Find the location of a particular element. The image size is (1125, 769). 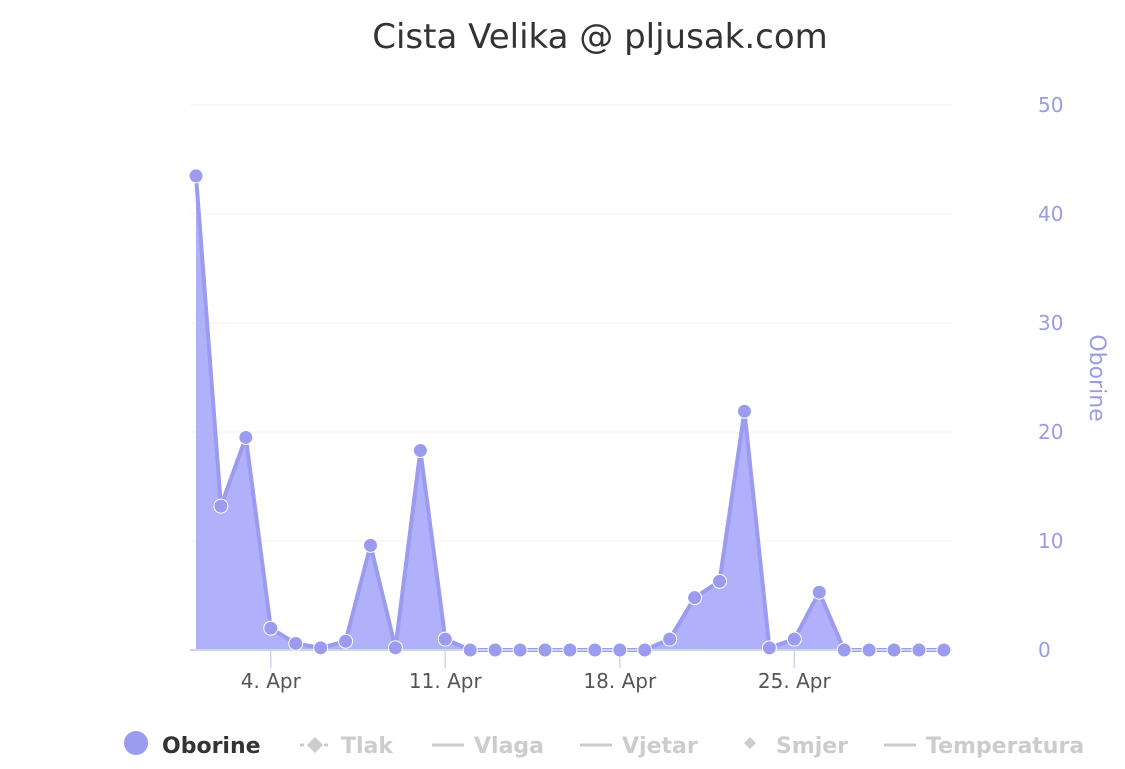

y-tick-label: 10 is located at coordinates (1050, 541).